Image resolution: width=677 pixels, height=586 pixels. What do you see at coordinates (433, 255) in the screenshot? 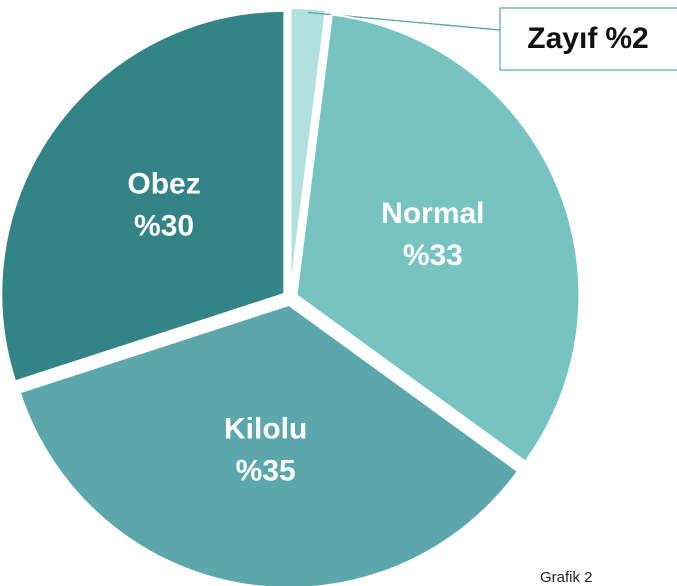
I see `slice-value: %33` at bounding box center [433, 255].